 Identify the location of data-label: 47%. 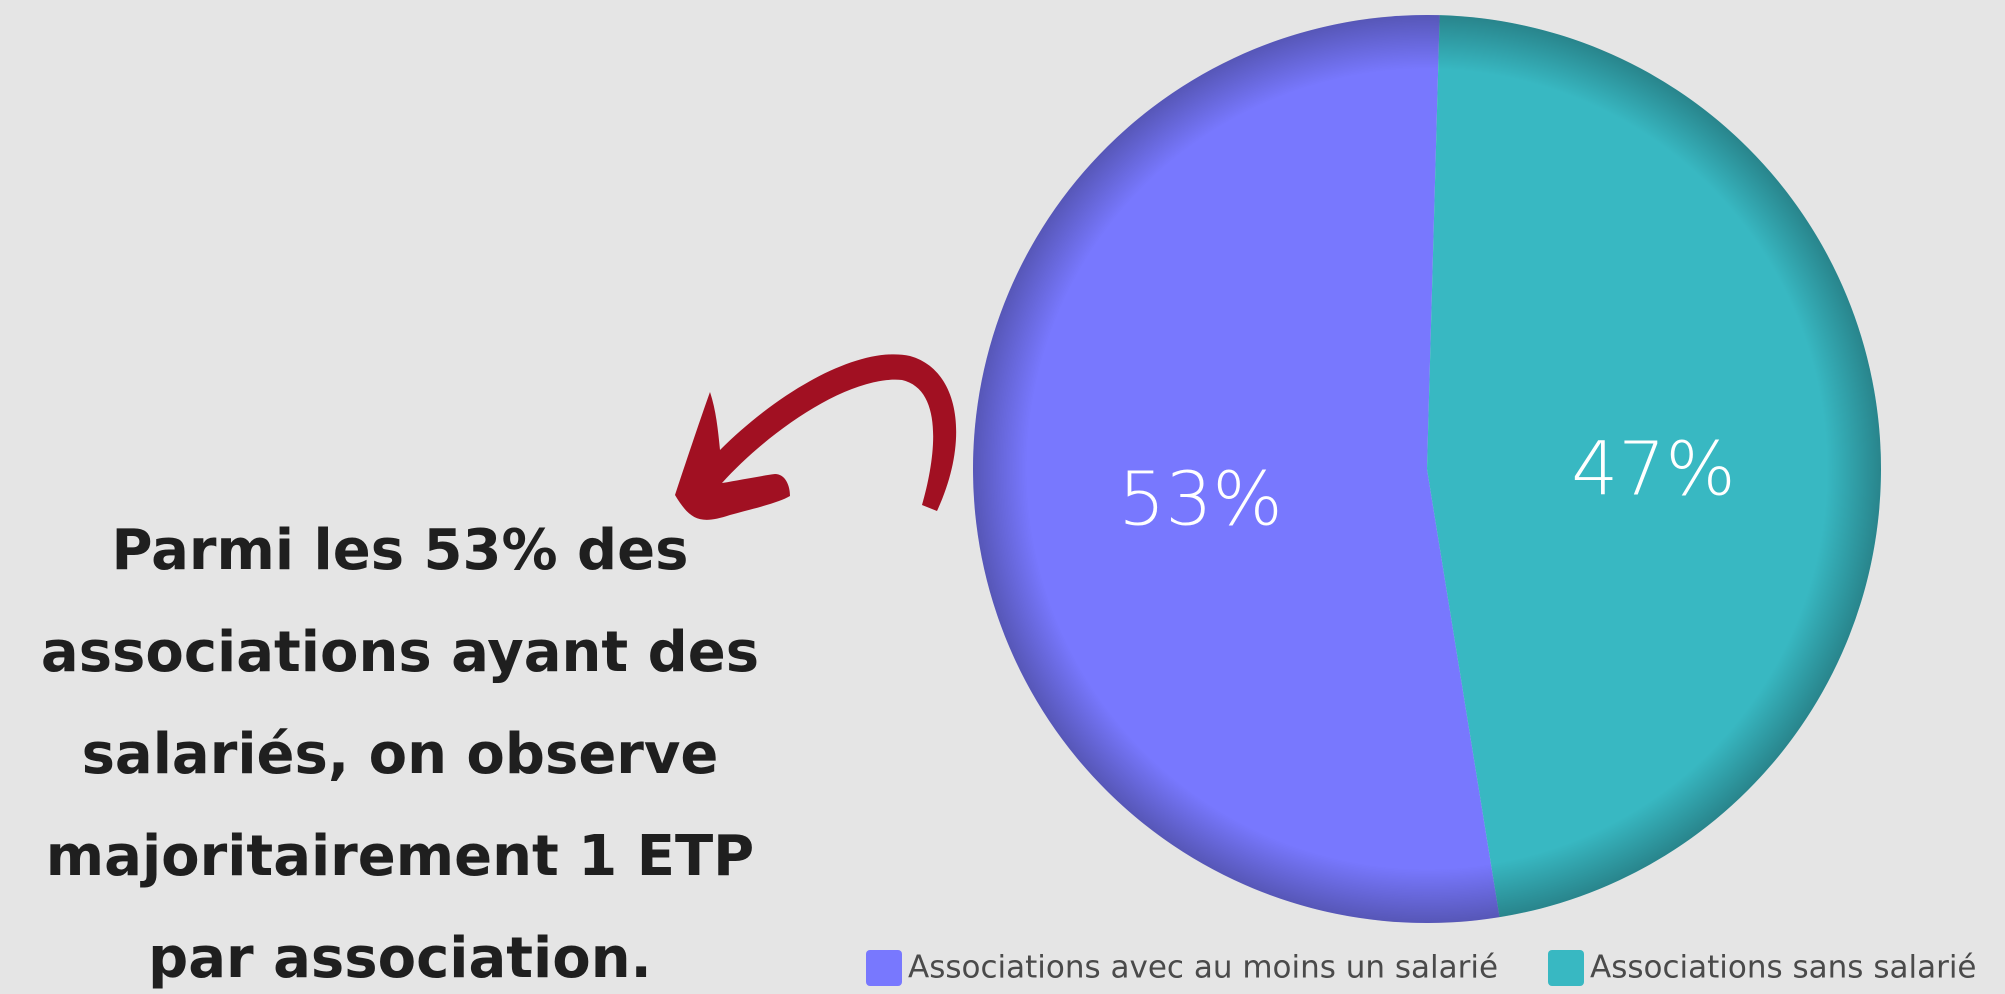
(1653, 469).